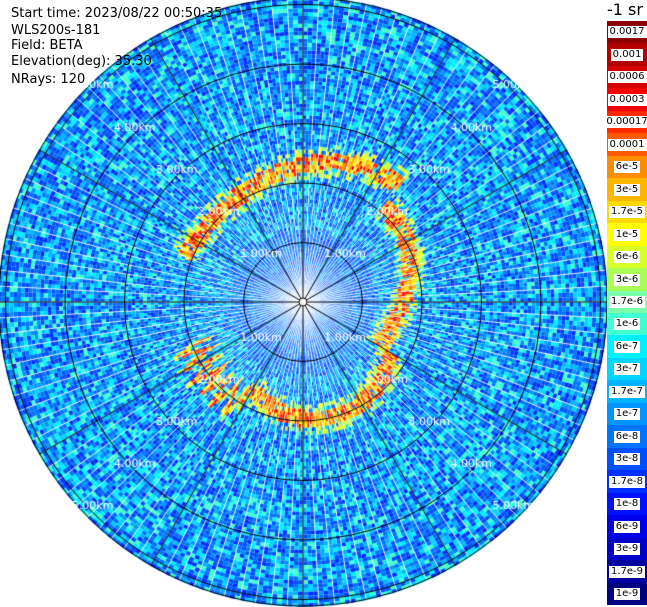 The width and height of the screenshot is (647, 607). I want to click on colorbar-tick-label: 3e-9, so click(627, 549).